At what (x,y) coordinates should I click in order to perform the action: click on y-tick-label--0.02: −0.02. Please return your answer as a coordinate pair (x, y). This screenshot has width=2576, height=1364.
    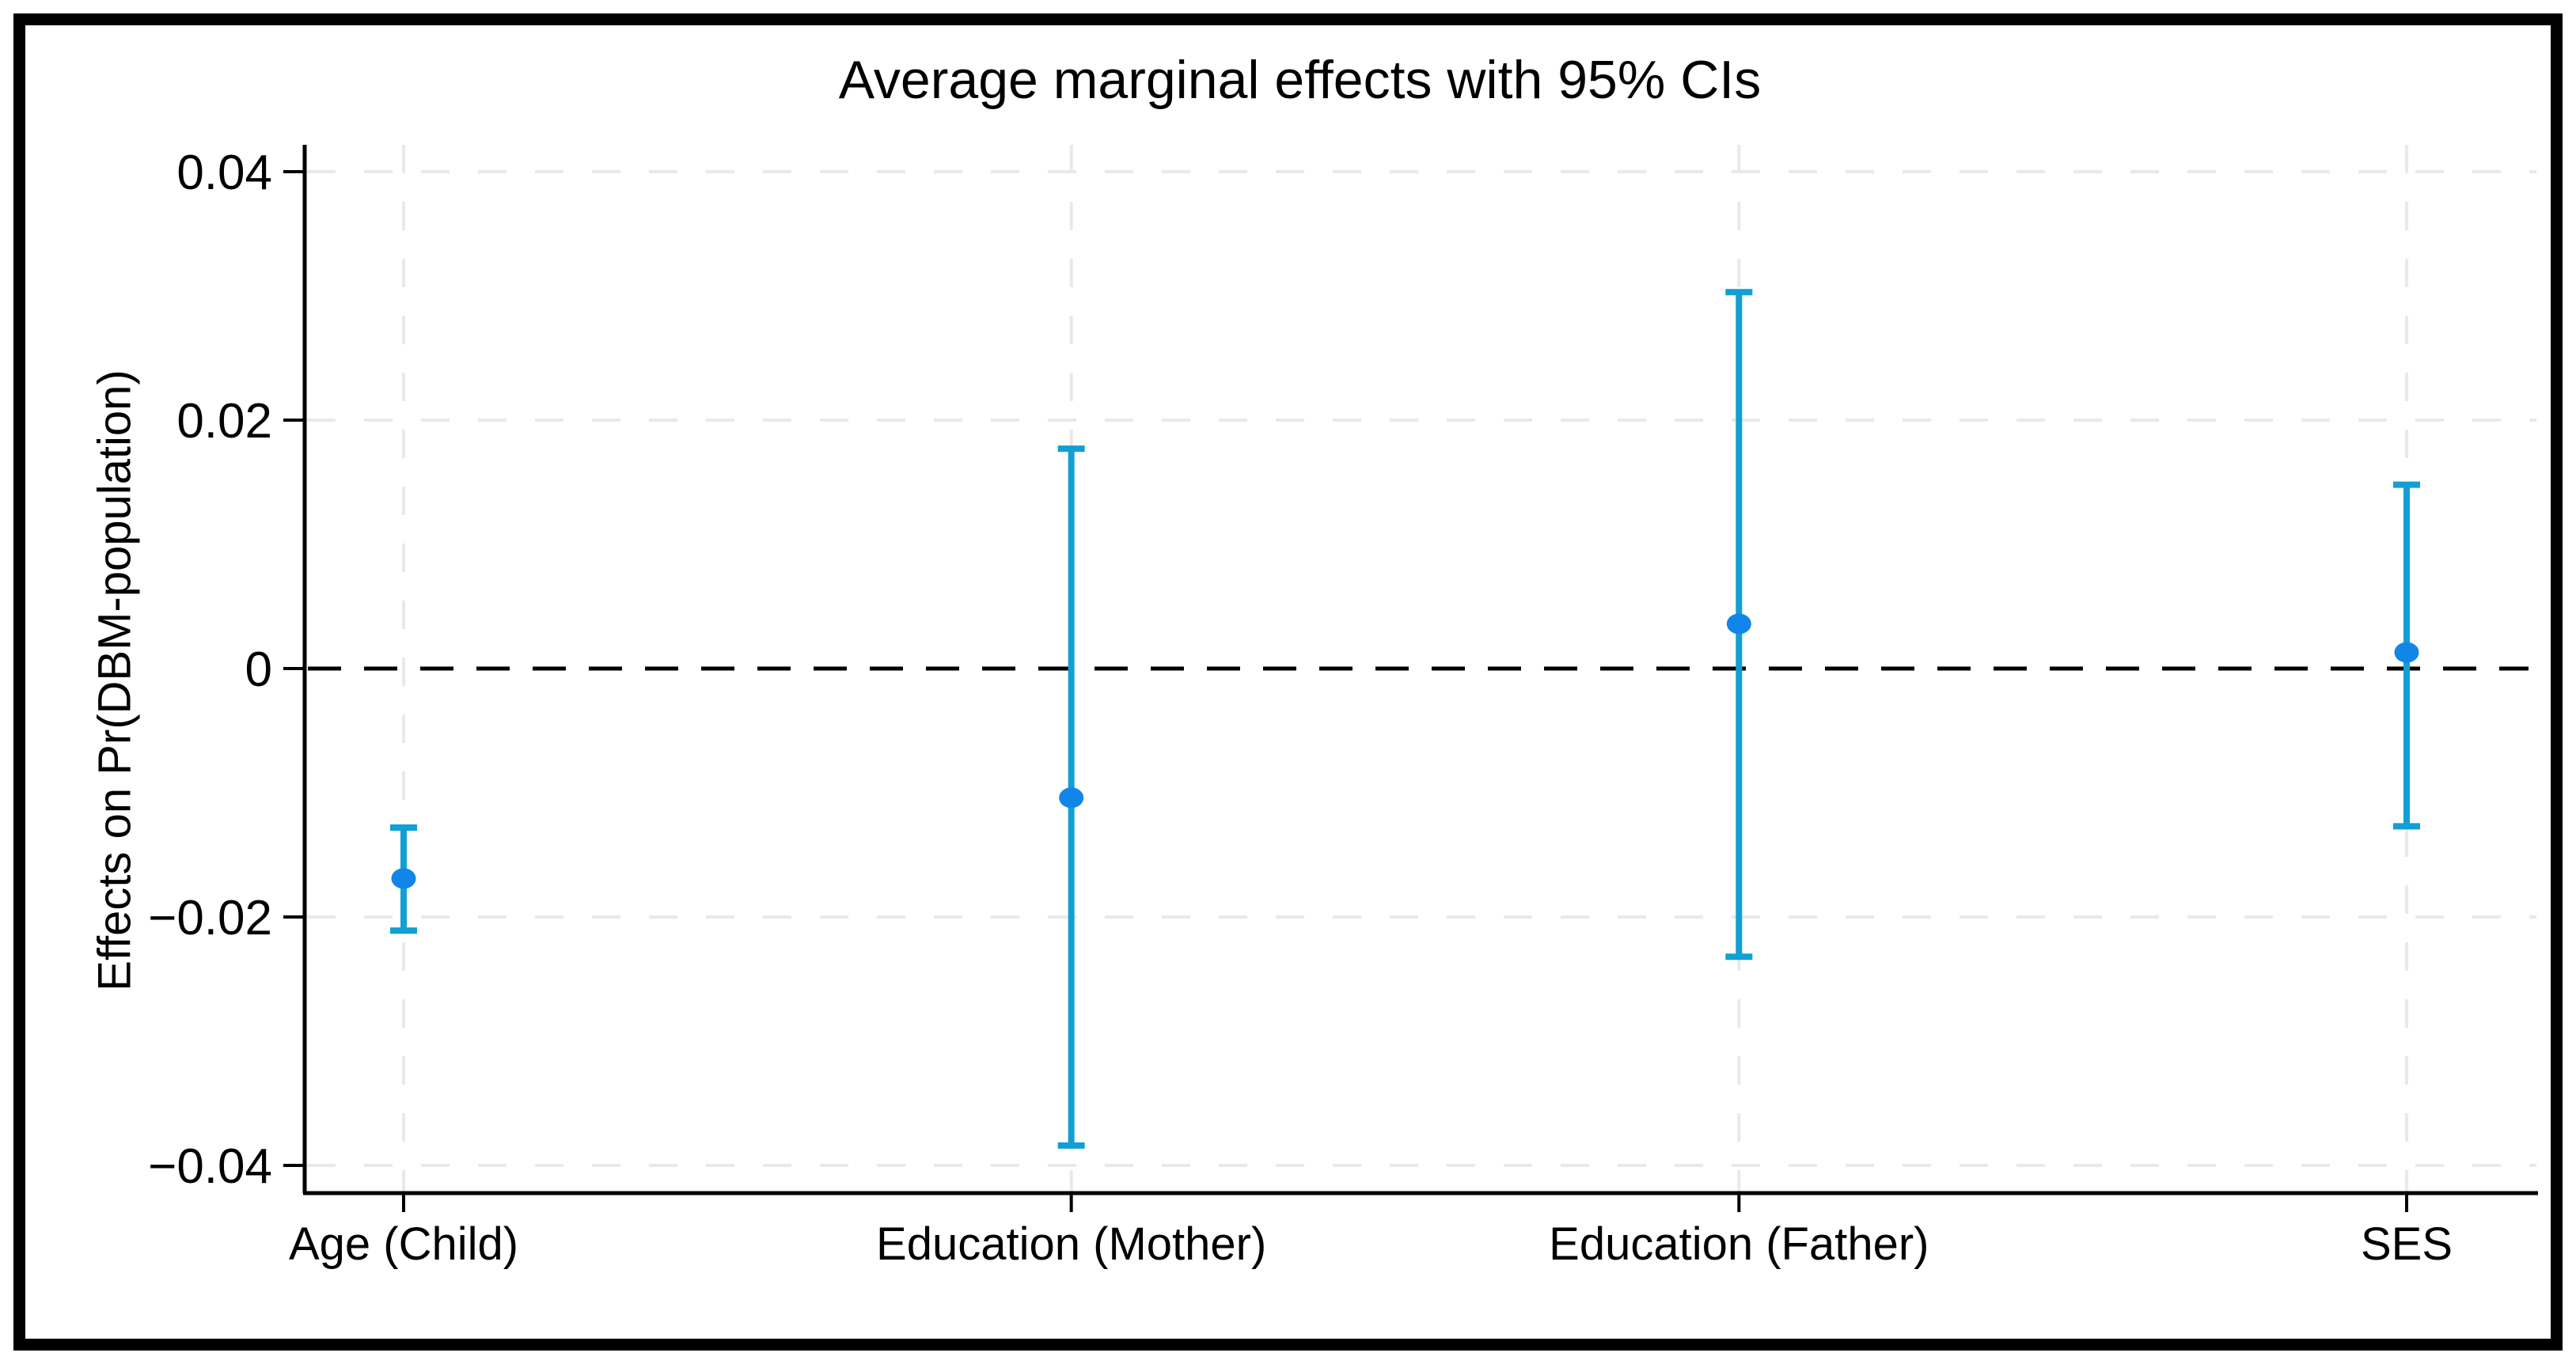
    Looking at the image, I should click on (210, 918).